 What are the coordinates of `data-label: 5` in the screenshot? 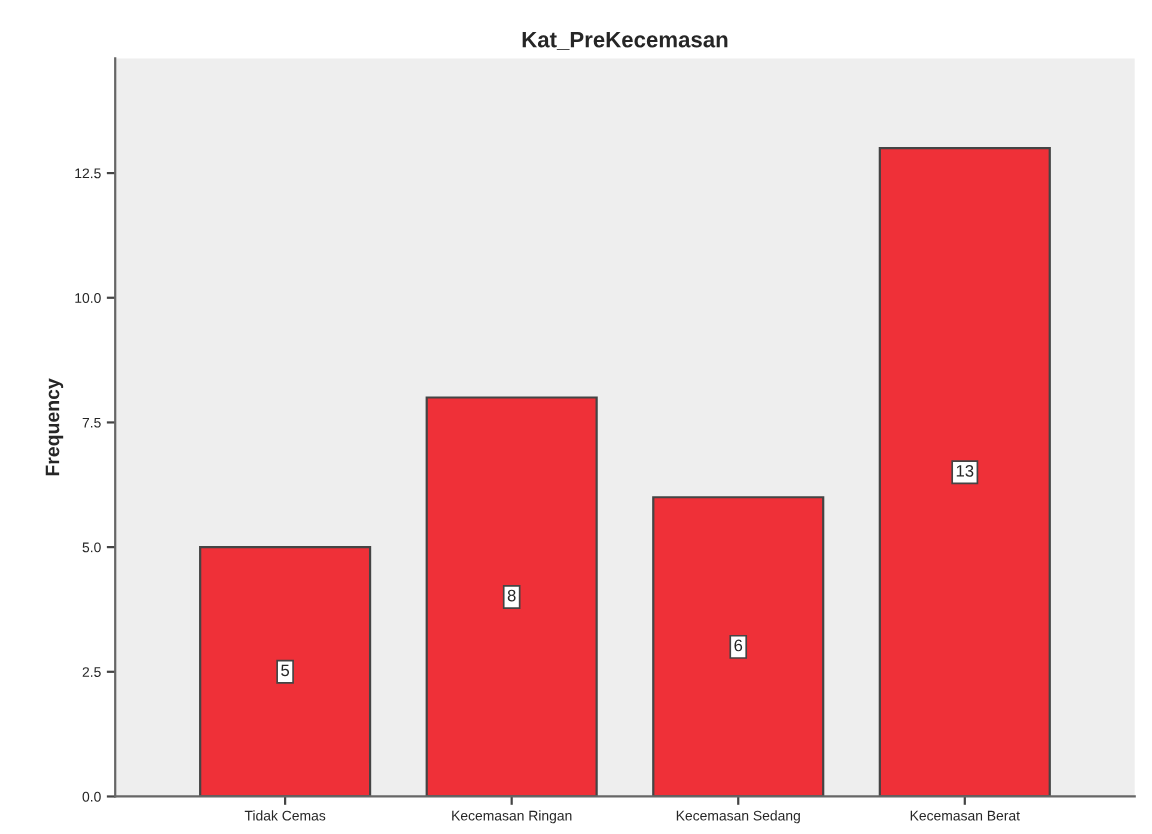 It's located at (285, 670).